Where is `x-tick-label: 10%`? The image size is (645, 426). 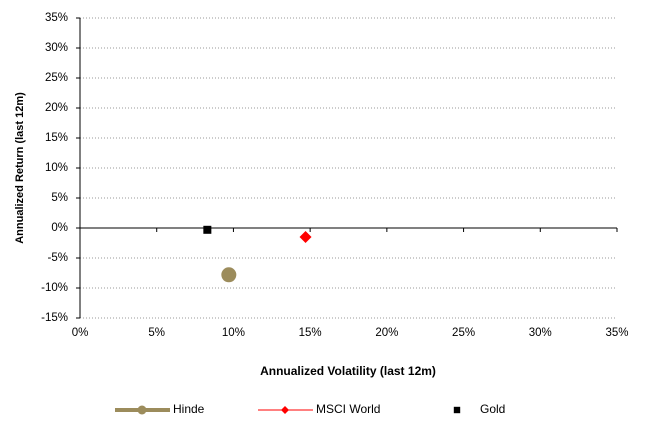
x-tick-label: 10% is located at coordinates (233, 333).